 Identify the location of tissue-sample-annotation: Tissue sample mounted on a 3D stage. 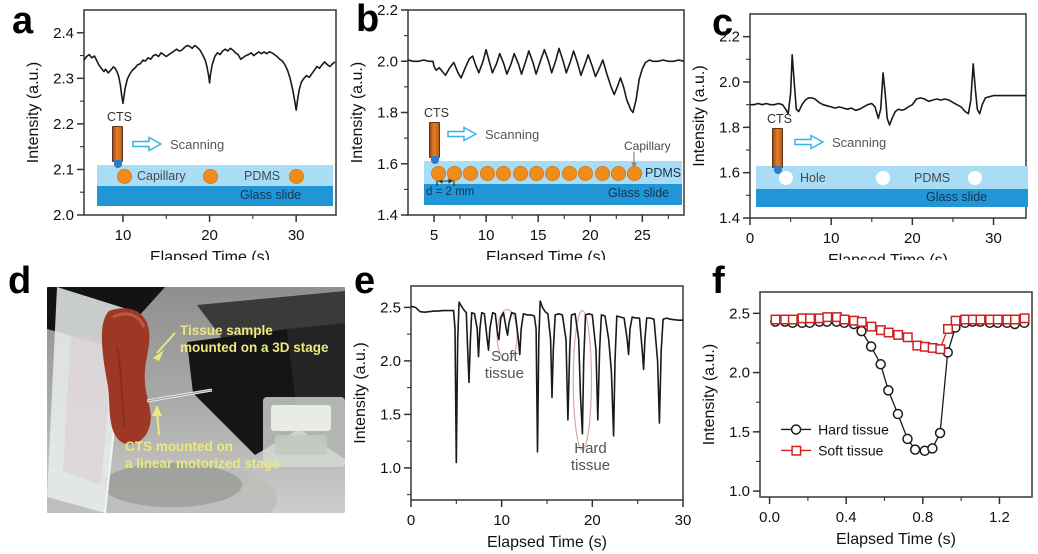
(254, 339).